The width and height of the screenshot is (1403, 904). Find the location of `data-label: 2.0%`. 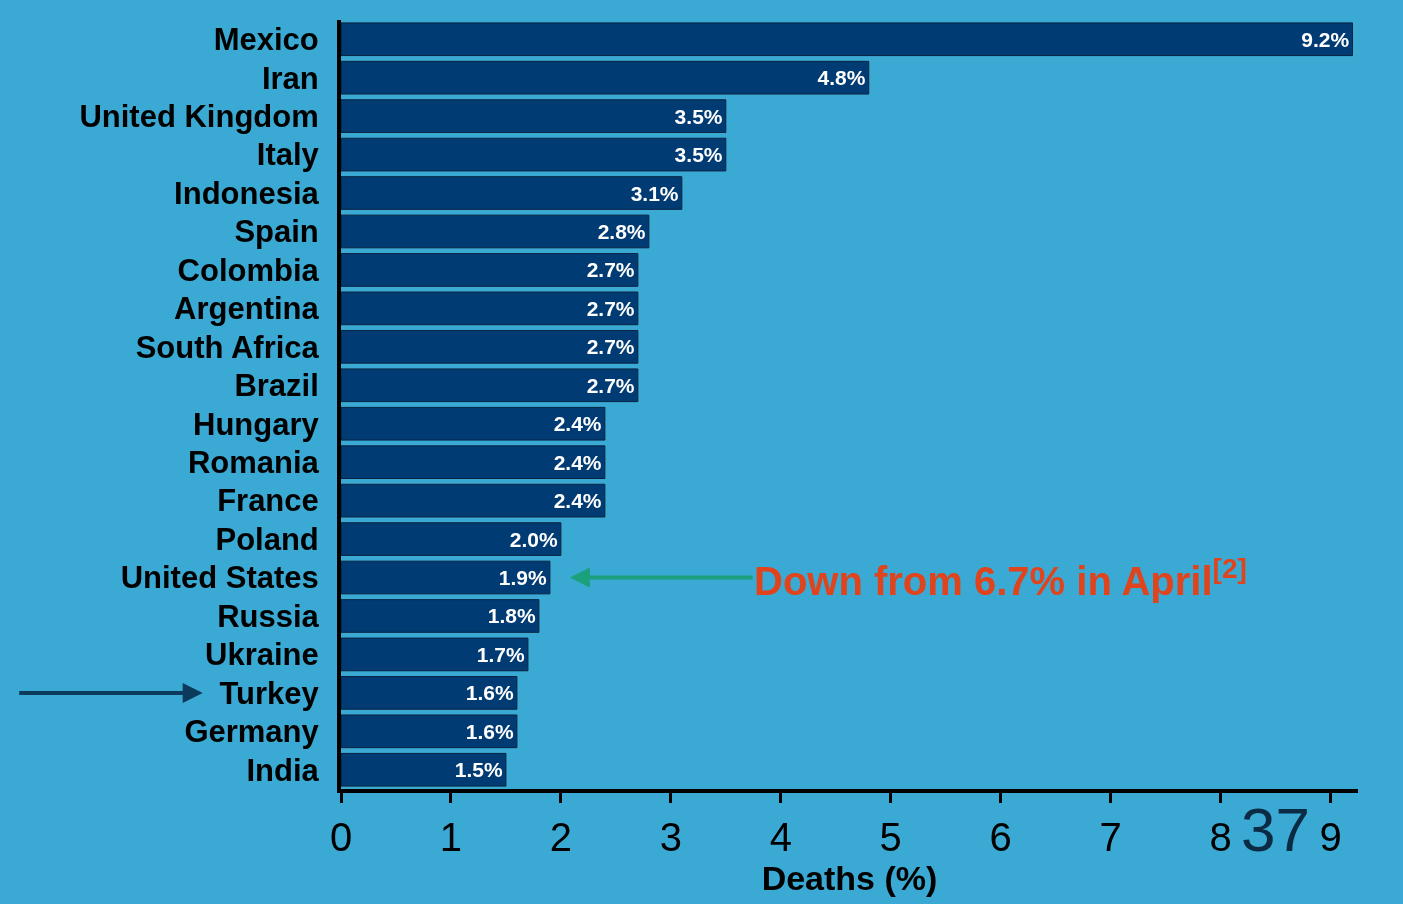

data-label: 2.0% is located at coordinates (533, 539).